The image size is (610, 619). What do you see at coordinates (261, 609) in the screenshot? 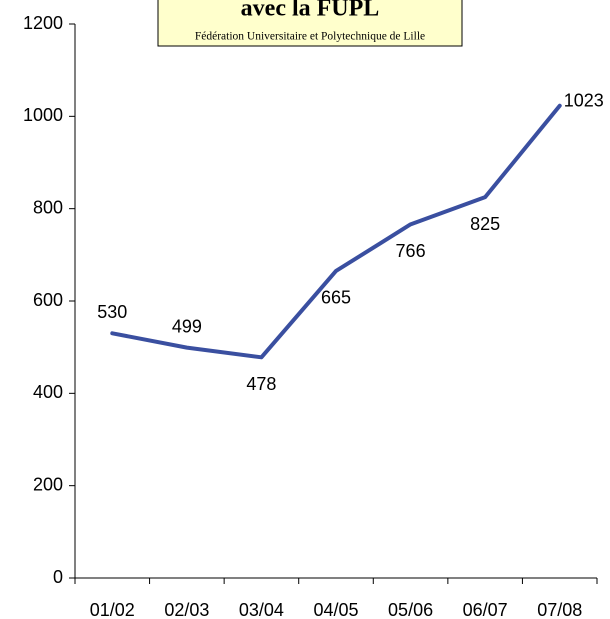
I see `x-tick-label: 03/04` at bounding box center [261, 609].